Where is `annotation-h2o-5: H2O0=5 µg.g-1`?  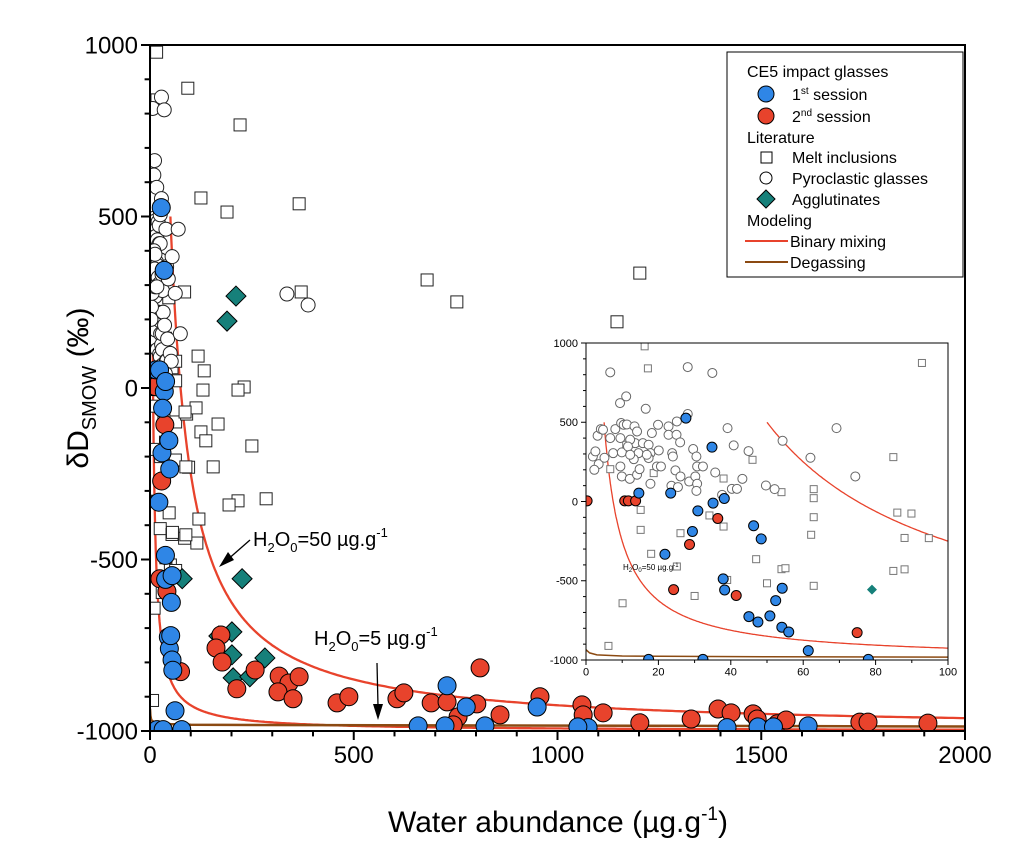 annotation-h2o-5: H2O0=5 µg.g-1 is located at coordinates (376, 639).